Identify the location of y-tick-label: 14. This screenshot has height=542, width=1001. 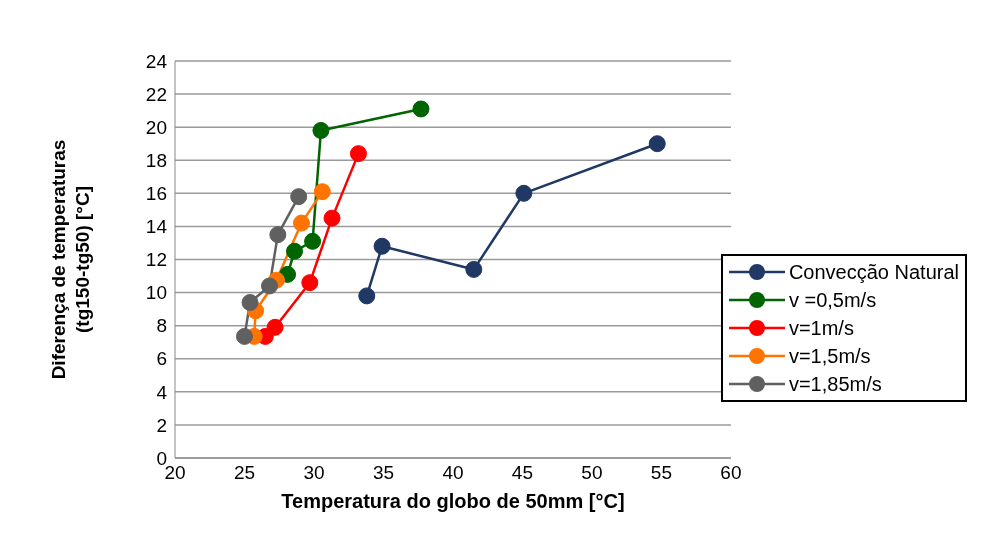
(156, 227).